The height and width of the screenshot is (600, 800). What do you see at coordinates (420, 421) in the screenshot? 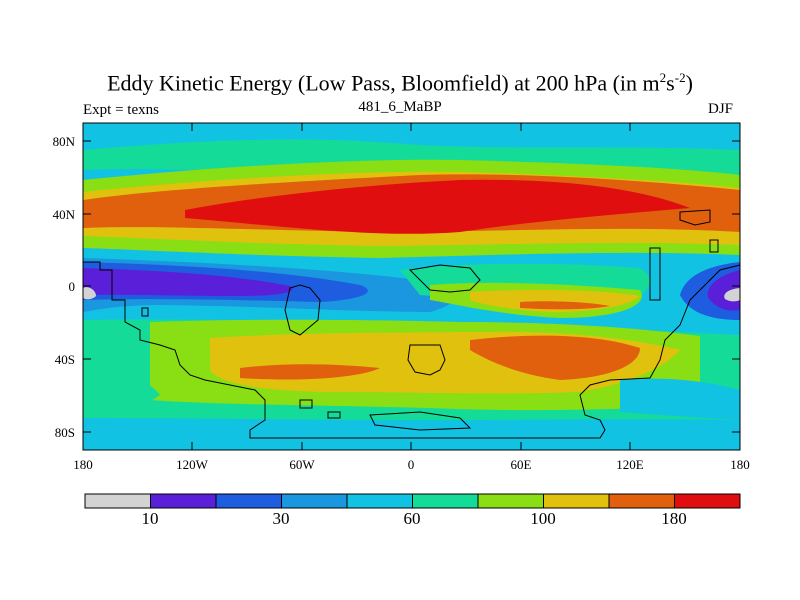
I see `coastline-path-antarctic` at bounding box center [420, 421].